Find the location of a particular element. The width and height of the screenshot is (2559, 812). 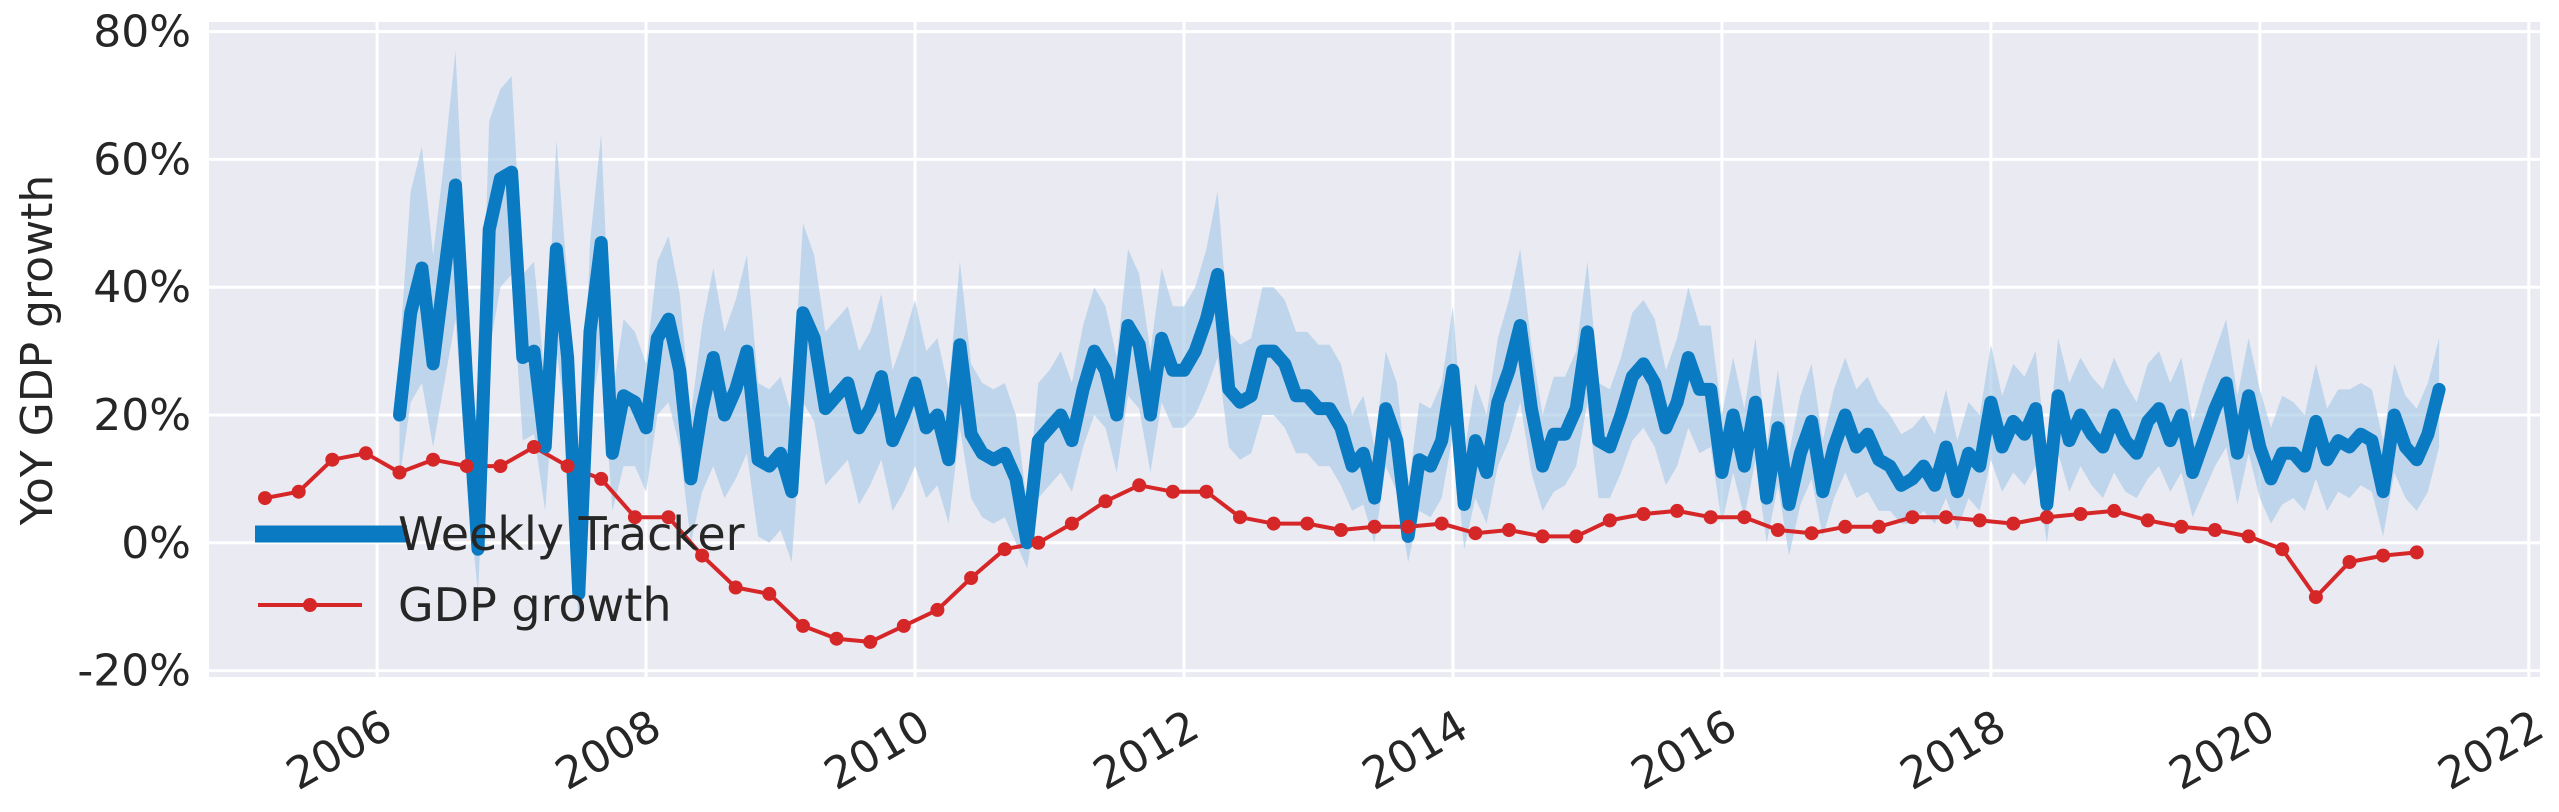

legend-gdp-marker is located at coordinates (310, 605).